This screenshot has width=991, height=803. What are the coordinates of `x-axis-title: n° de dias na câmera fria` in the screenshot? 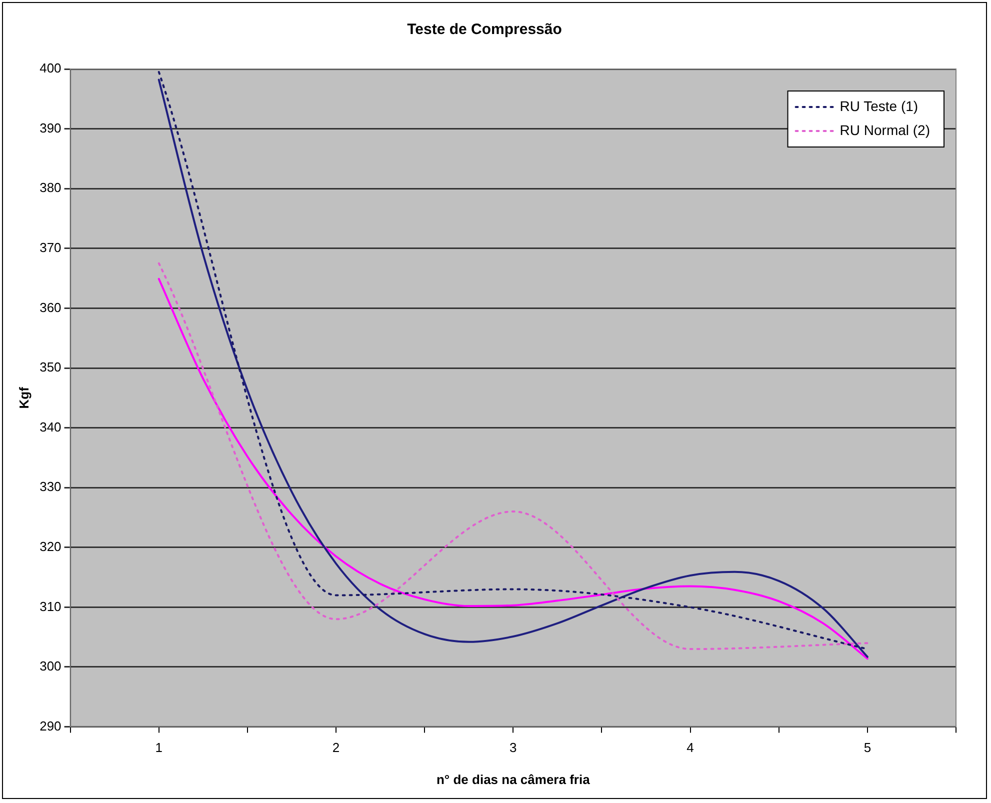 It's located at (513, 779).